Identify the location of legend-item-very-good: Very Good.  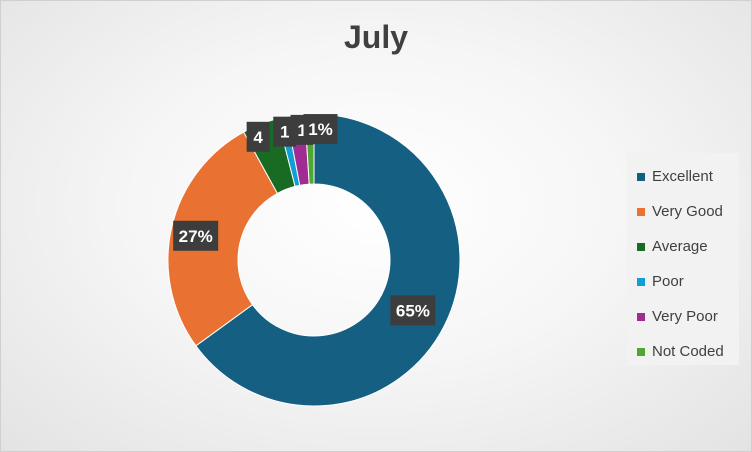
(683, 211).